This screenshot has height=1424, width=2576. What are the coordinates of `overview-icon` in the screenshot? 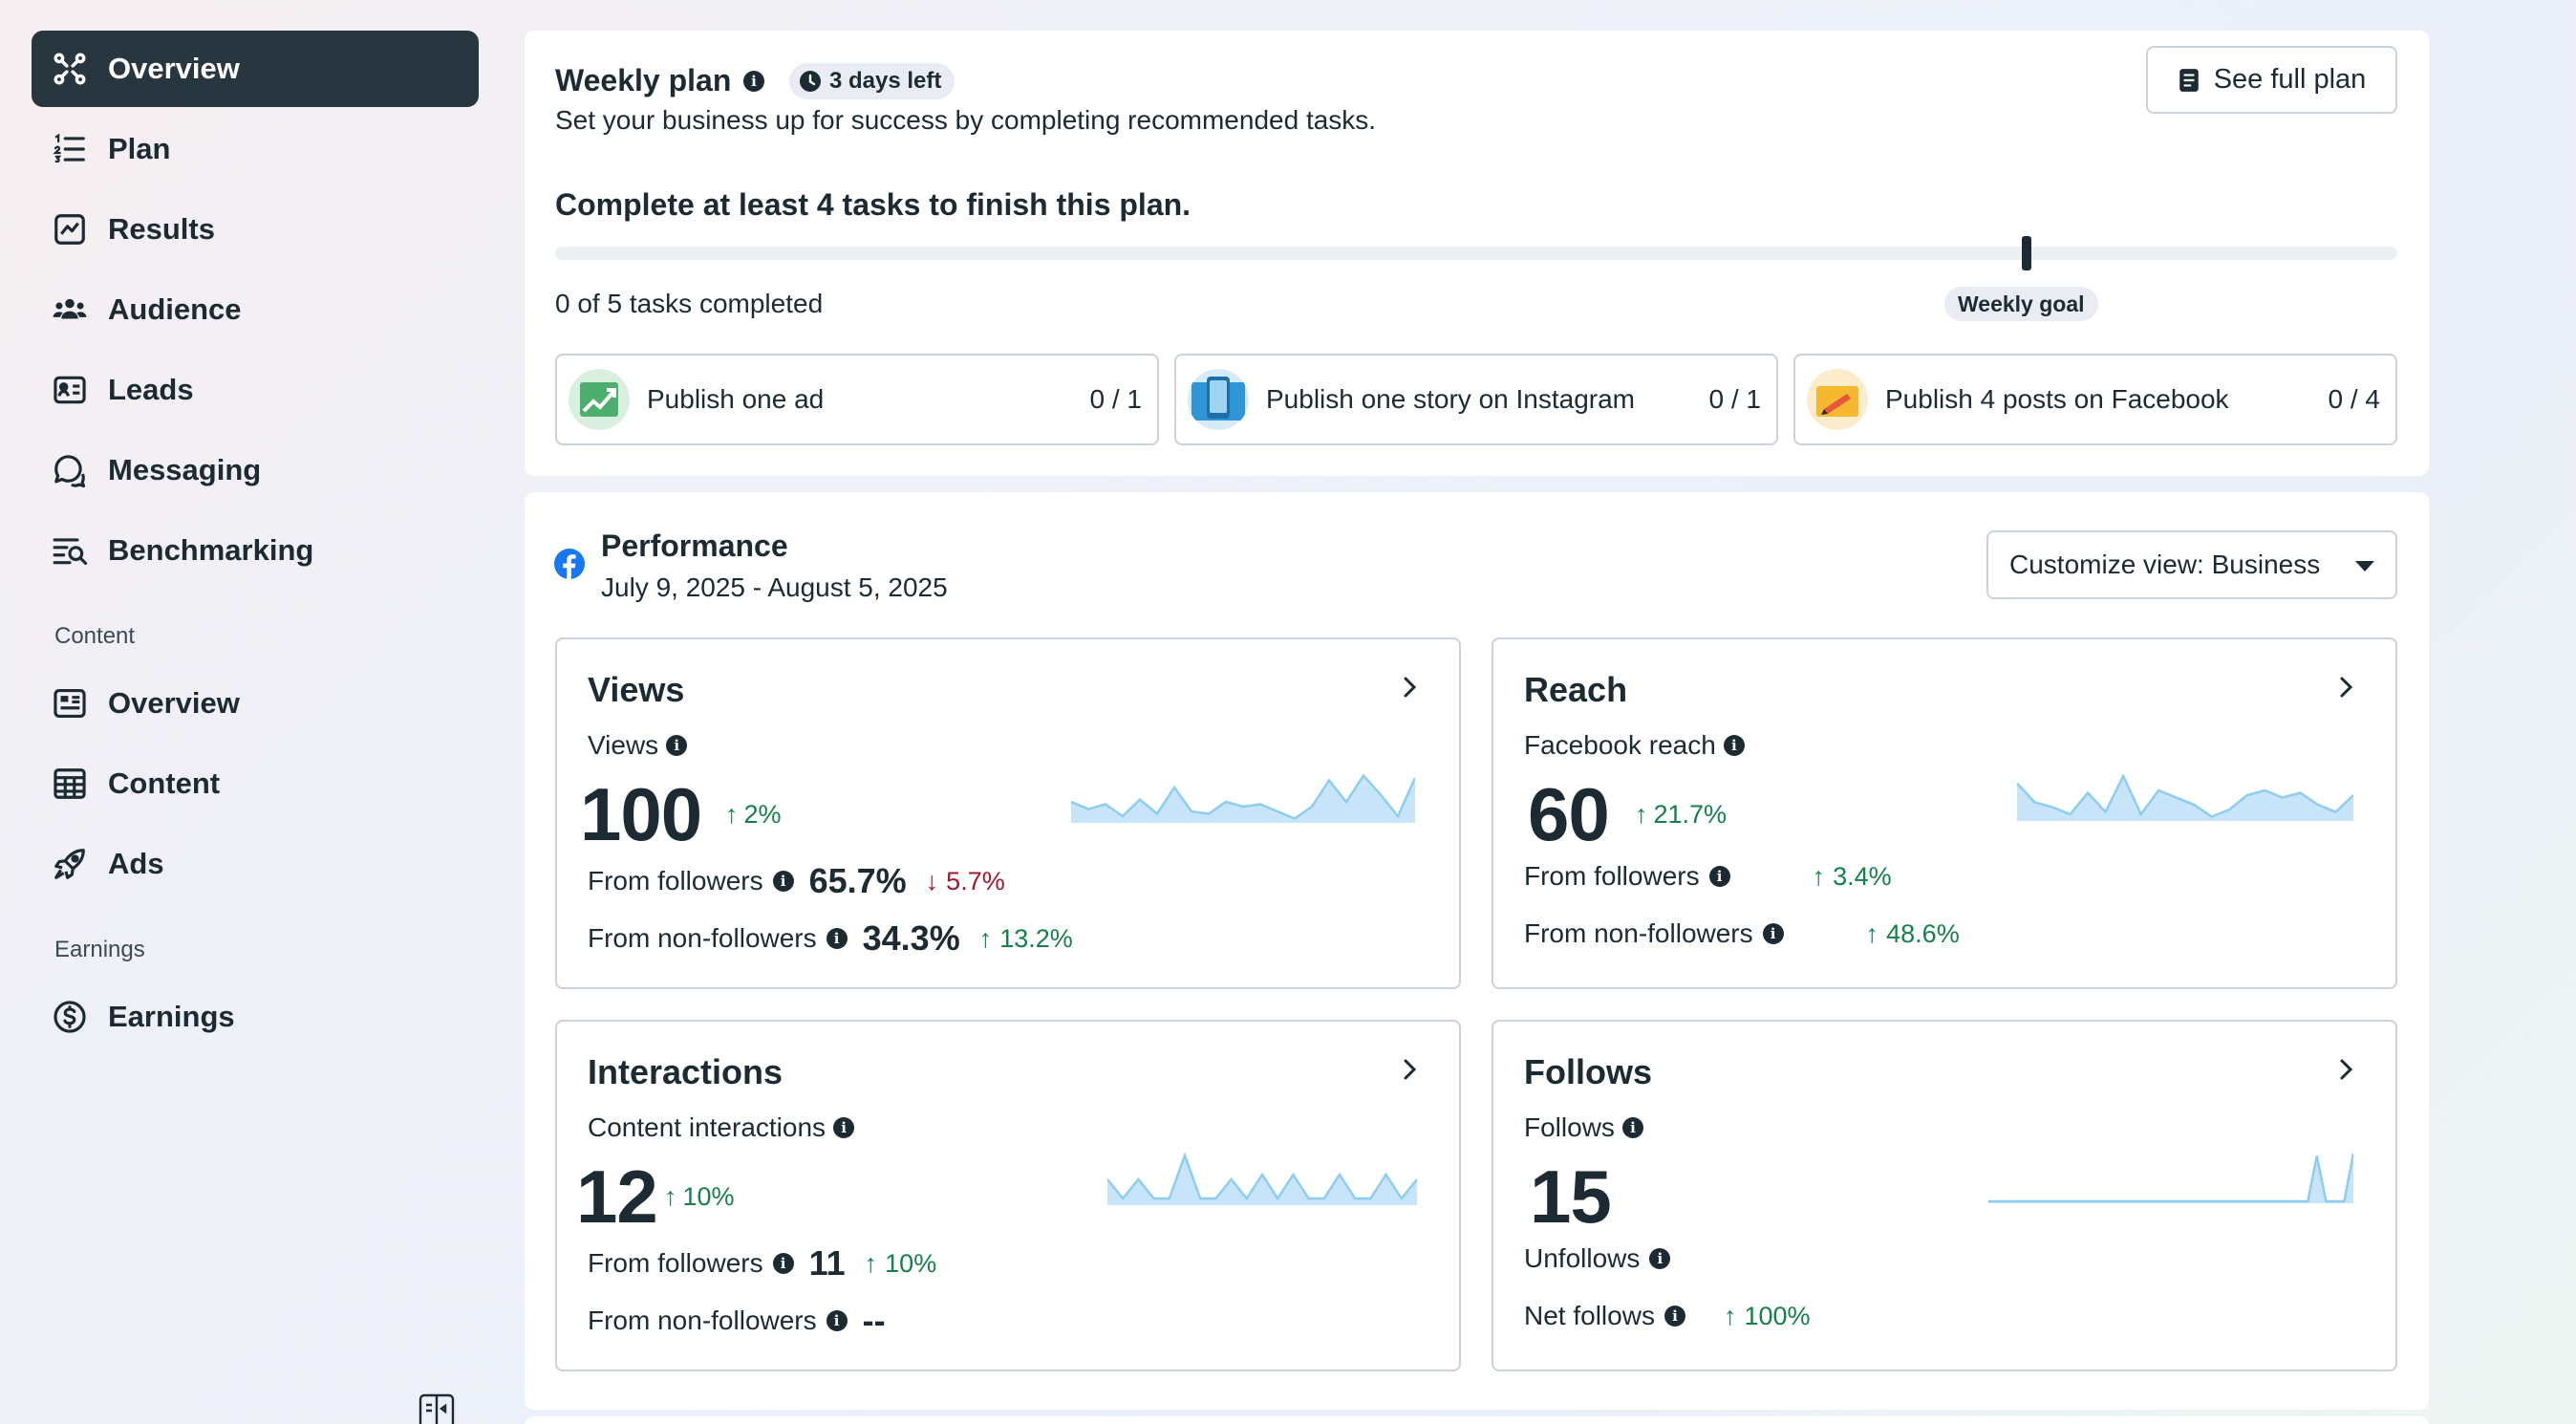 It's located at (70, 69).